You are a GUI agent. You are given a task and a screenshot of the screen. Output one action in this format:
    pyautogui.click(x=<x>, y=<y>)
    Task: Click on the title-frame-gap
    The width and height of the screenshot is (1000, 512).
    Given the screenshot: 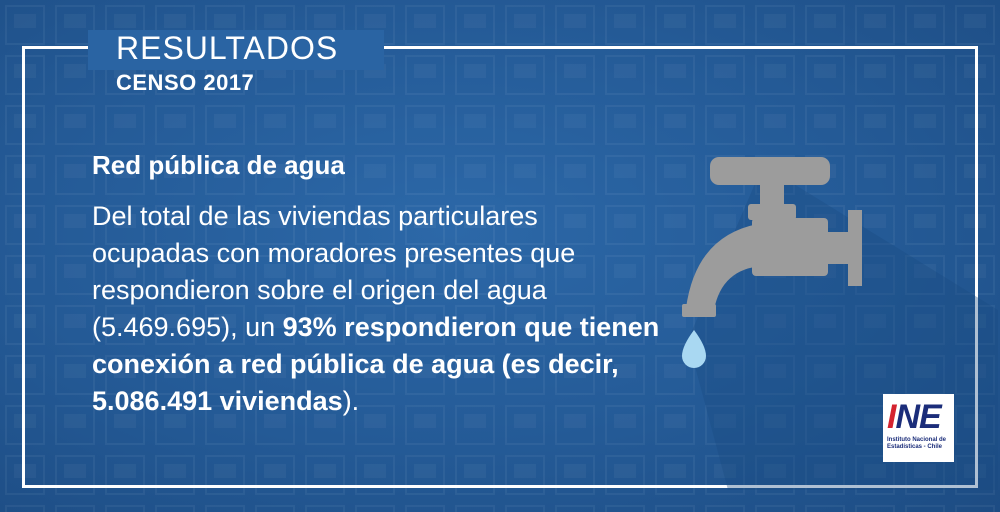 What is the action you would take?
    pyautogui.click(x=236, y=50)
    